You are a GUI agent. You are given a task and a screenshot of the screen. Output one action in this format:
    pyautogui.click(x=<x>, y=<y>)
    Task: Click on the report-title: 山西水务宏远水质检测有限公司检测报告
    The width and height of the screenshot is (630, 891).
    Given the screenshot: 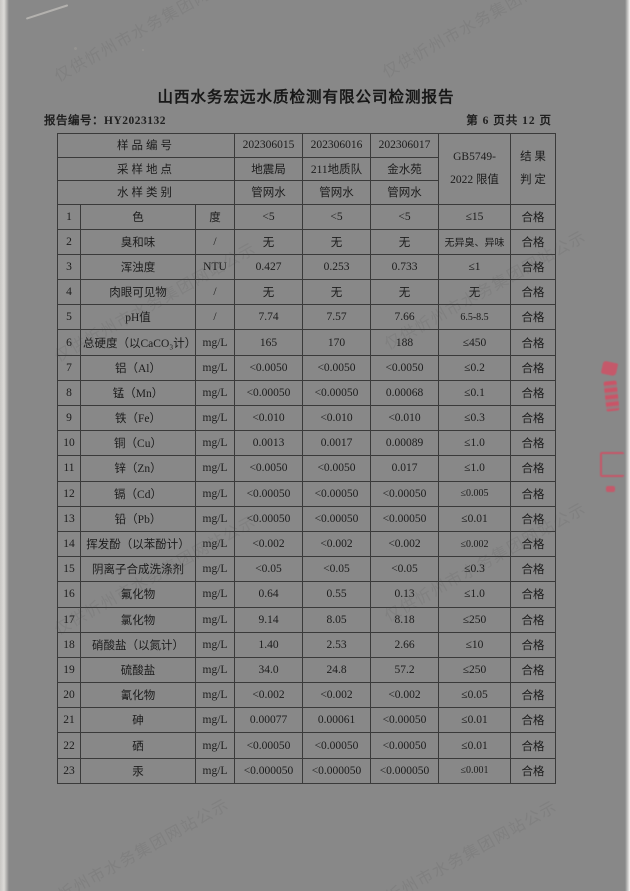 What is the action you would take?
    pyautogui.click(x=306, y=97)
    